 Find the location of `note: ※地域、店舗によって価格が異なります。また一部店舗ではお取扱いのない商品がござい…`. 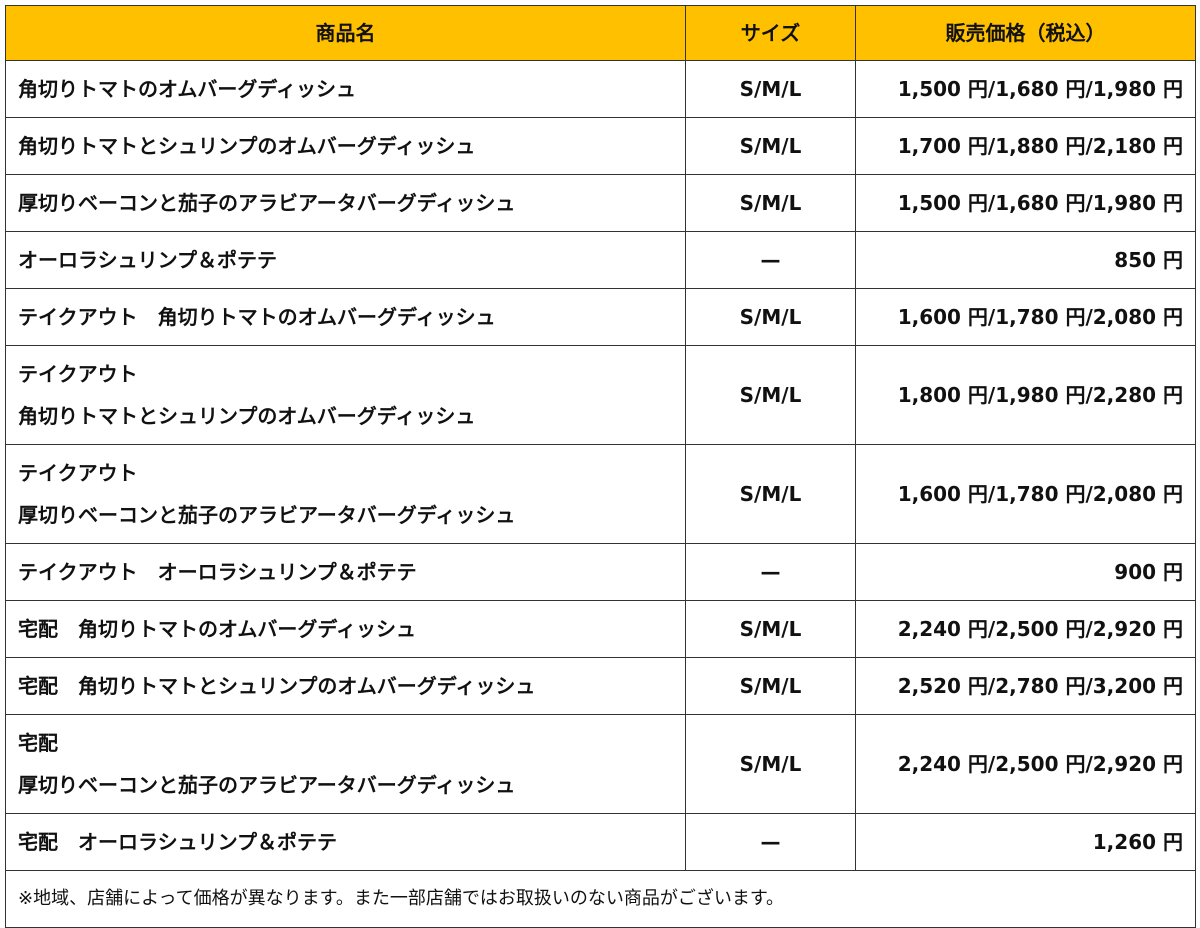

note: ※地域、店舗によって価格が異なります。また一部店舗ではお取扱いのない商品がござい… is located at coordinates (600, 899).